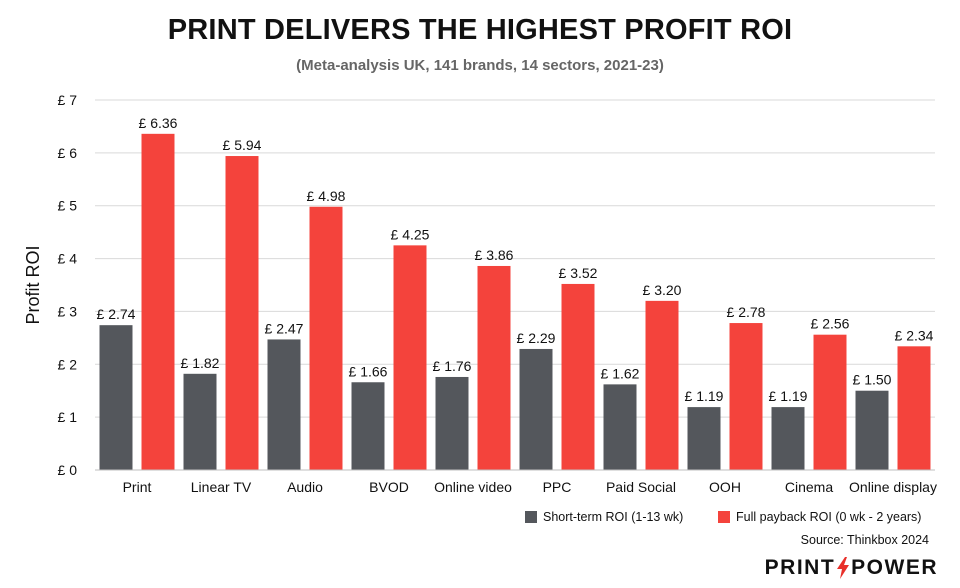  I want to click on x-tick-label: Print, so click(137, 487).